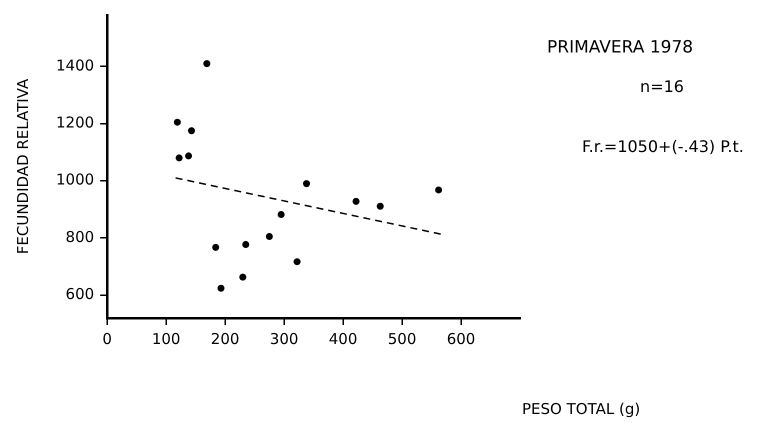  I want to click on x-tick-label: 200, so click(225, 339).